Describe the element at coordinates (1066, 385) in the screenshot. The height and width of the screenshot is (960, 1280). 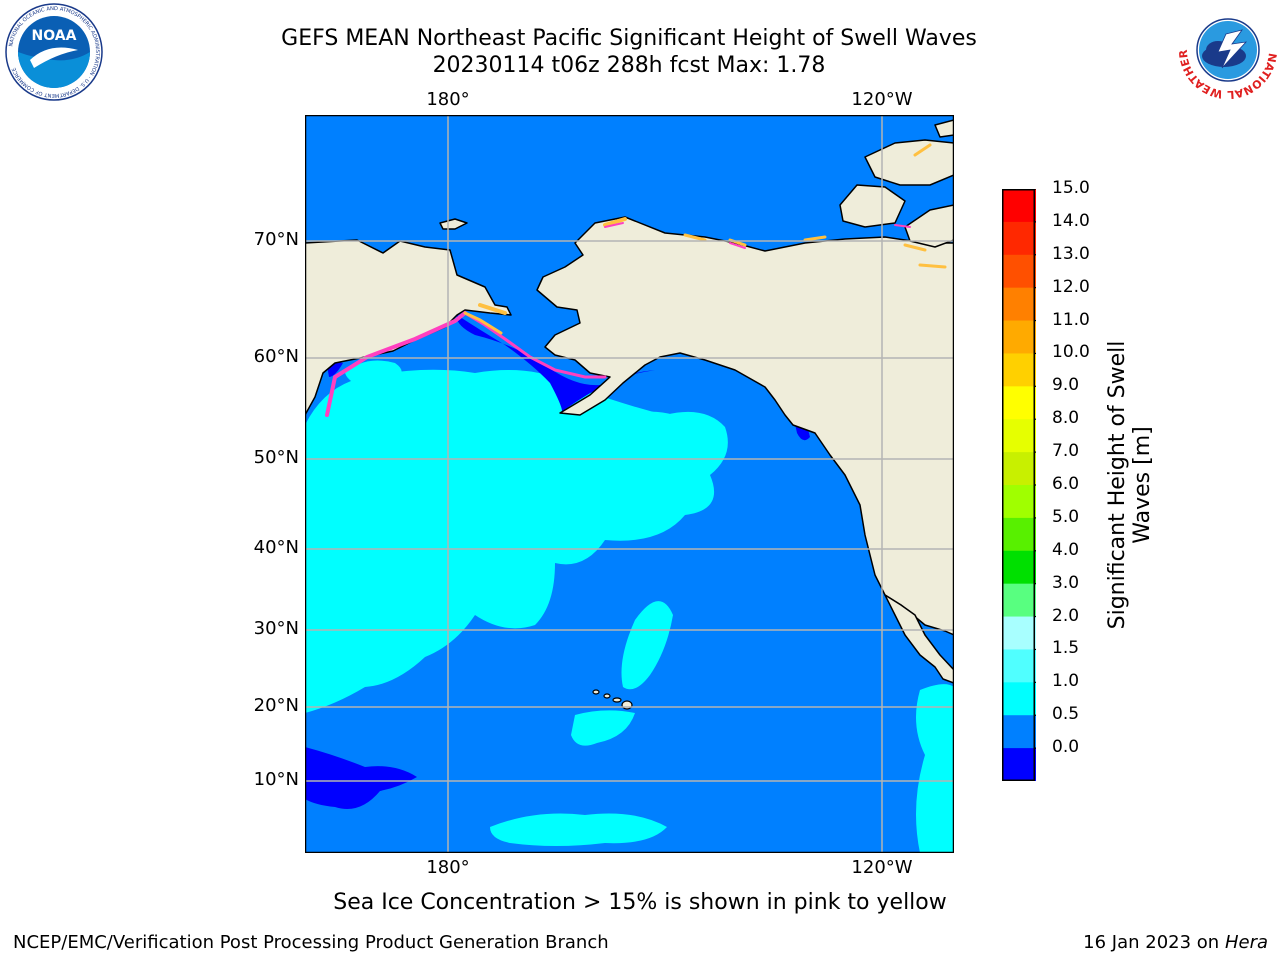
I see `colorbar-tick-label: 9.0` at that location.